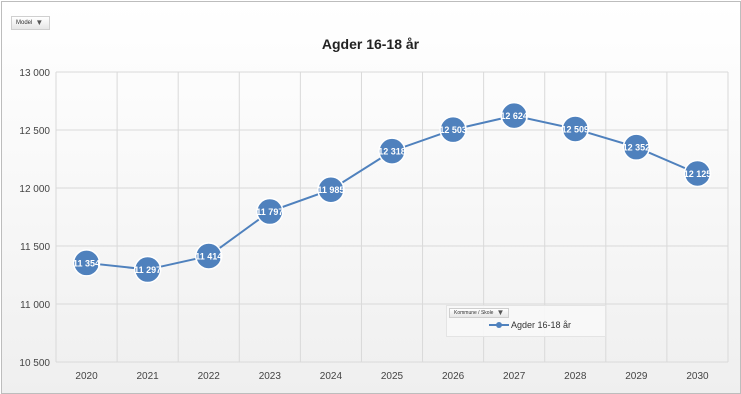 This screenshot has height=394, width=741. What do you see at coordinates (453, 376) in the screenshot?
I see `x-tick-label: 2026` at bounding box center [453, 376].